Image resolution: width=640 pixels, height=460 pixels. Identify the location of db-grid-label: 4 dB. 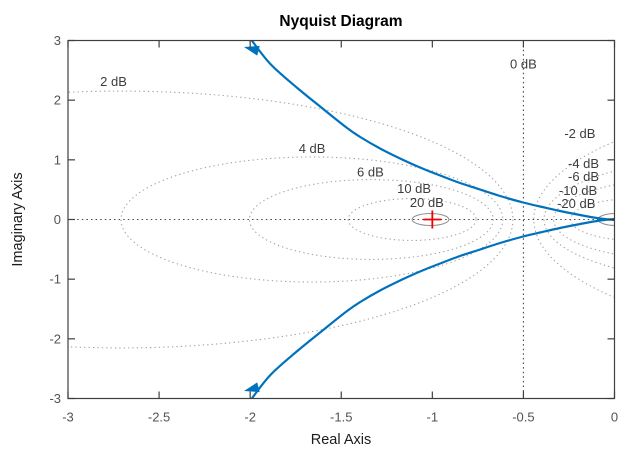
(312, 148).